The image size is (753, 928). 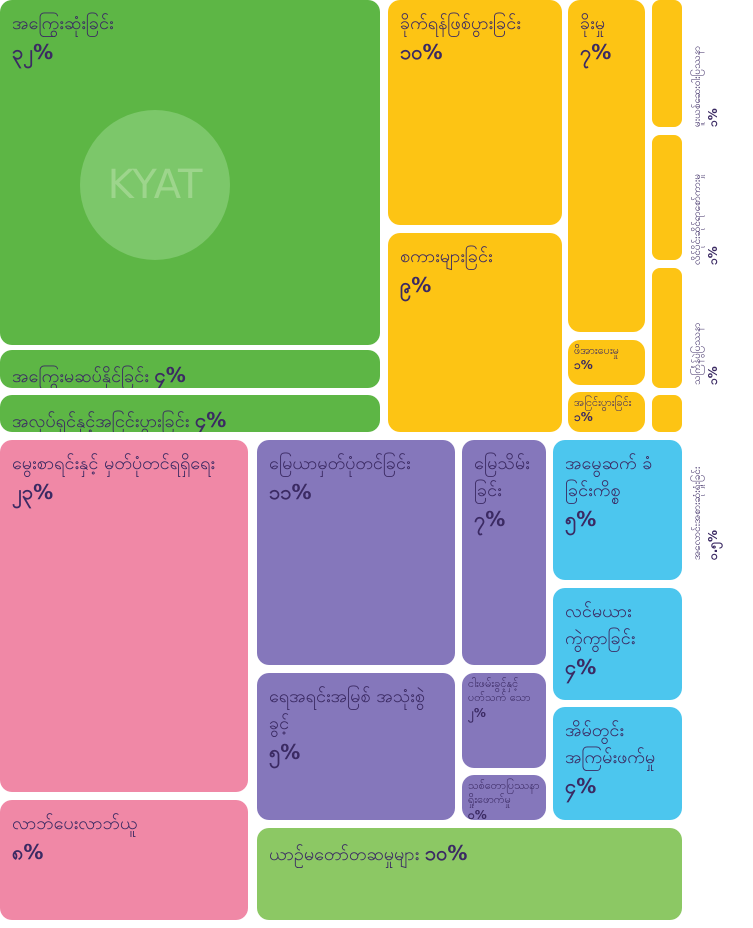 I want to click on tile-label: ခိုးမှု, so click(x=592, y=23).